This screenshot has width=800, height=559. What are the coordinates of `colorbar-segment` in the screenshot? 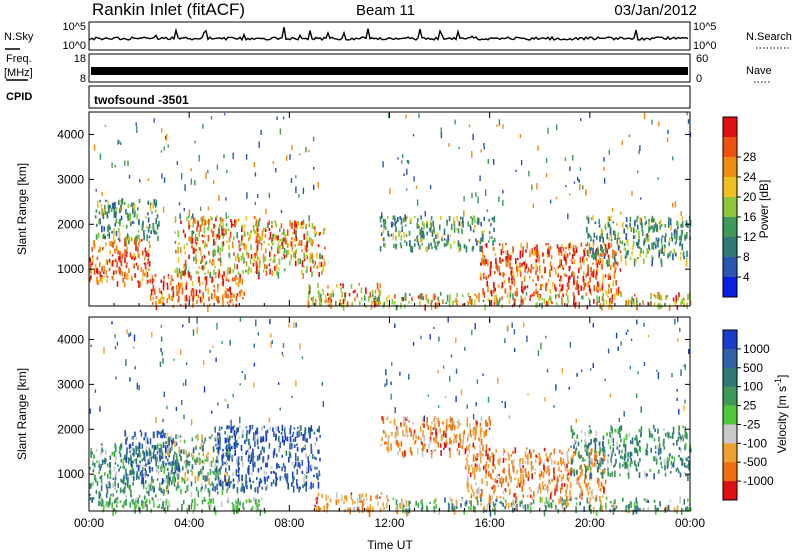 It's located at (730, 227).